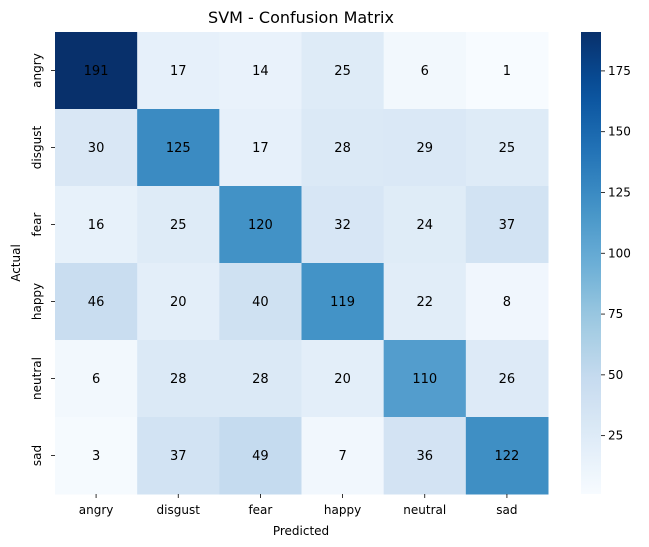  I want to click on y-tick-label: fear, so click(37, 224).